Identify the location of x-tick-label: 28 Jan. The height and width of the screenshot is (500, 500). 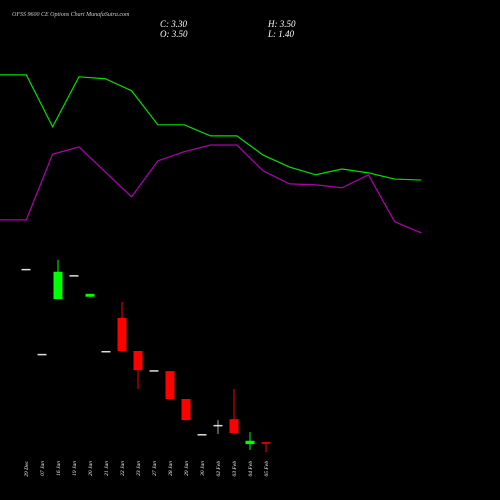
(171, 468).